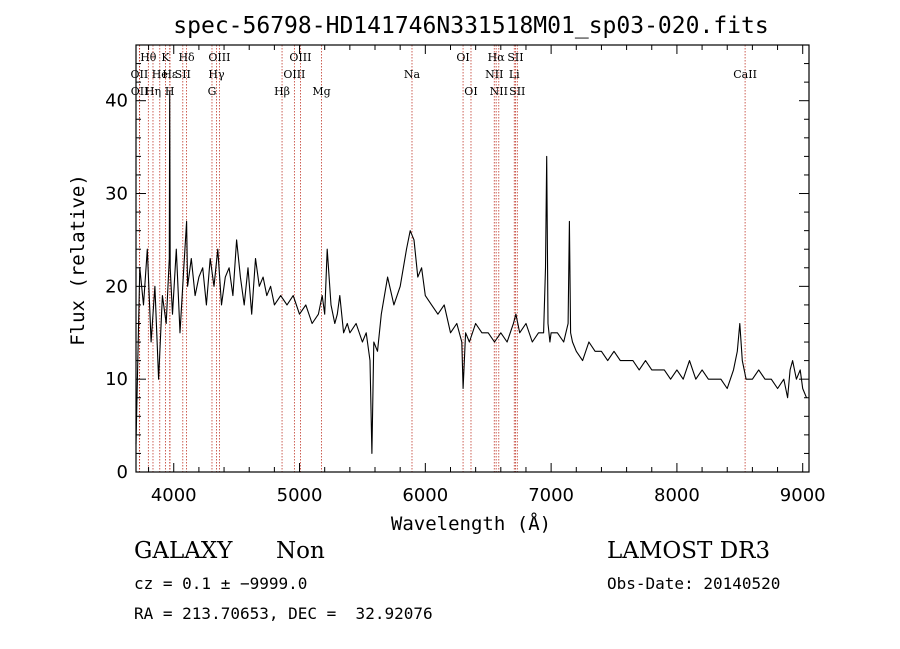  What do you see at coordinates (153, 91) in the screenshot?
I see `spectral-line-label: Hη` at bounding box center [153, 91].